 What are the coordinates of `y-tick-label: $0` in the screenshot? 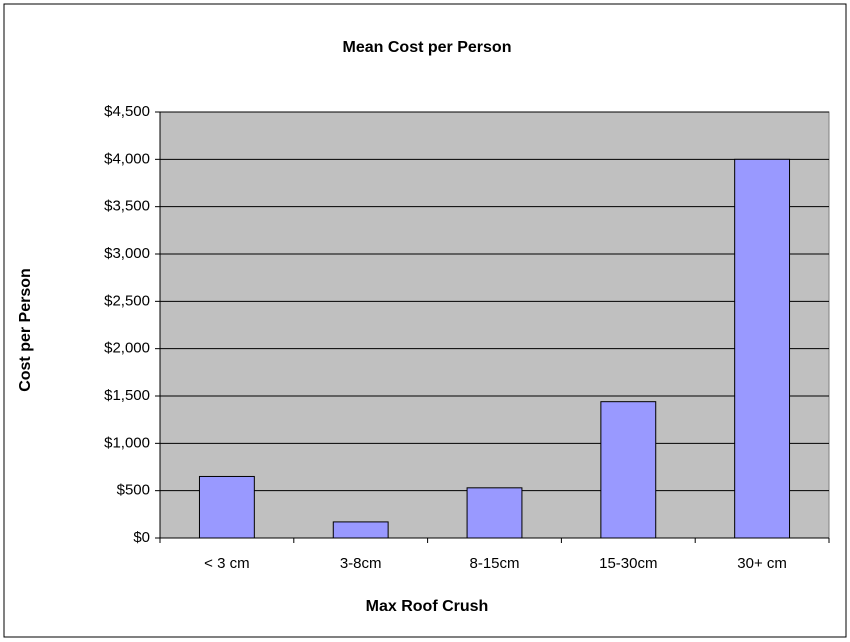 It's located at (141, 537).